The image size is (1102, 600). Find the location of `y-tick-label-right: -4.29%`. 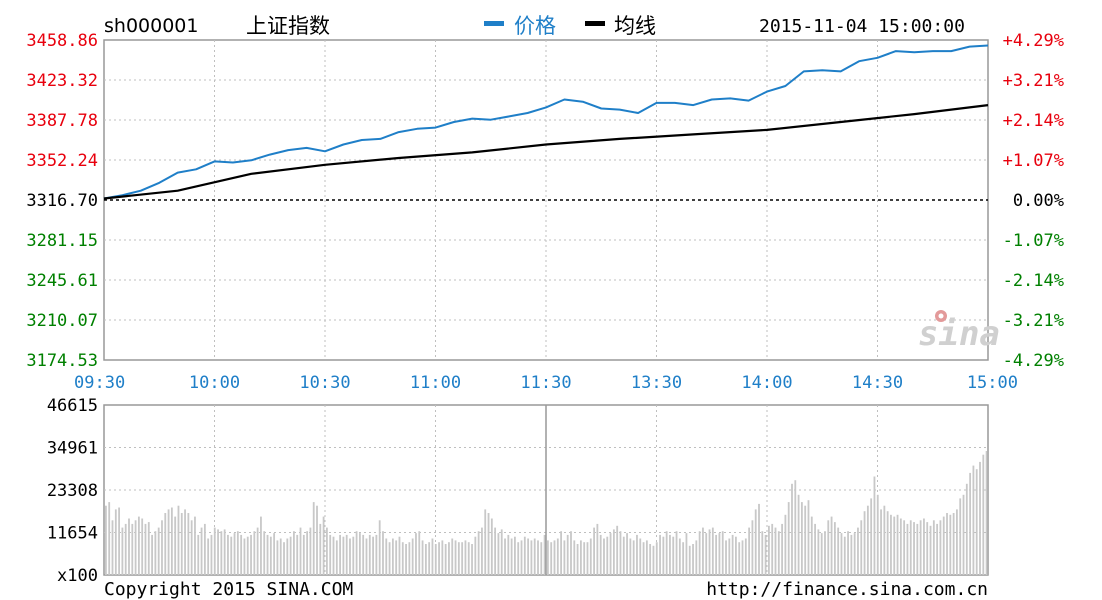

y-tick-label-right: -4.29% is located at coordinates (1033, 361).